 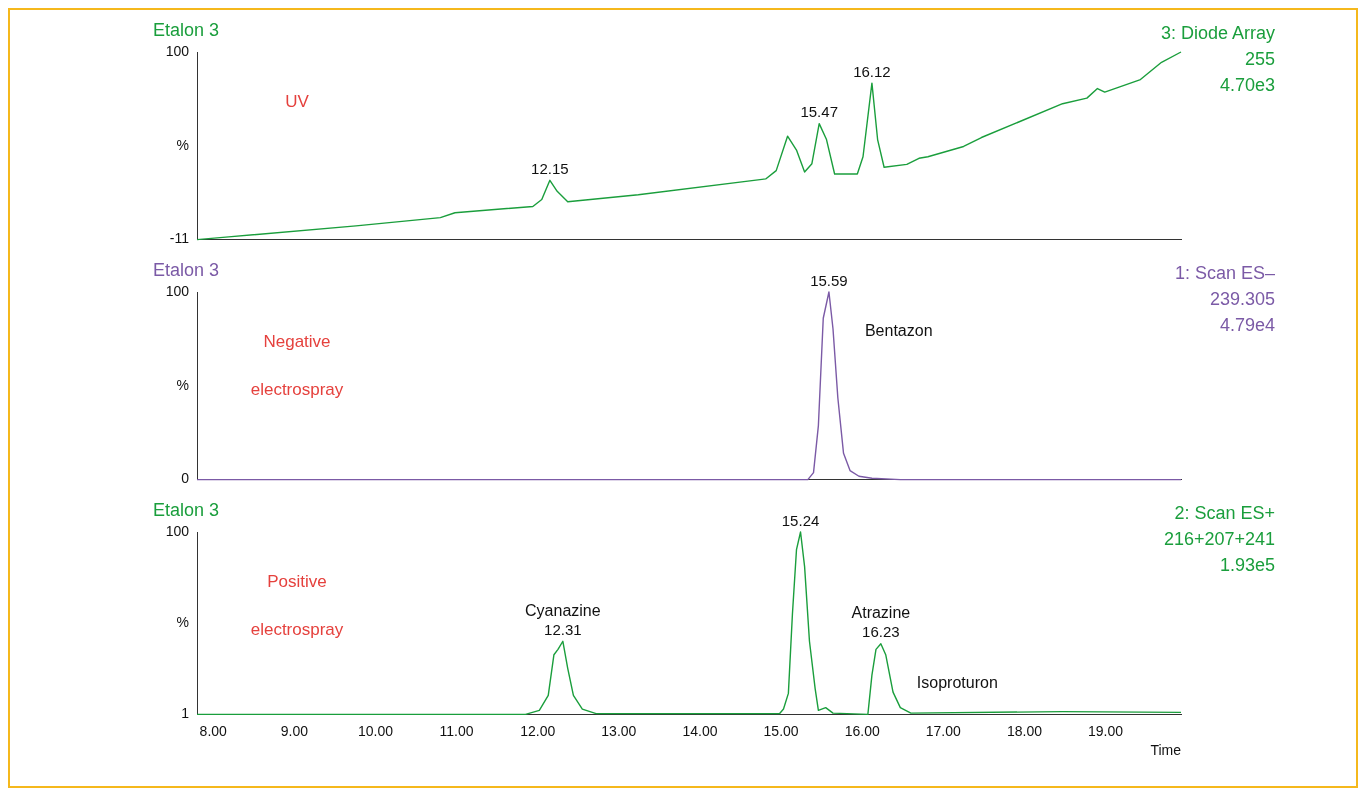 What do you see at coordinates (297, 581) in the screenshot?
I see `annotation: Positive` at bounding box center [297, 581].